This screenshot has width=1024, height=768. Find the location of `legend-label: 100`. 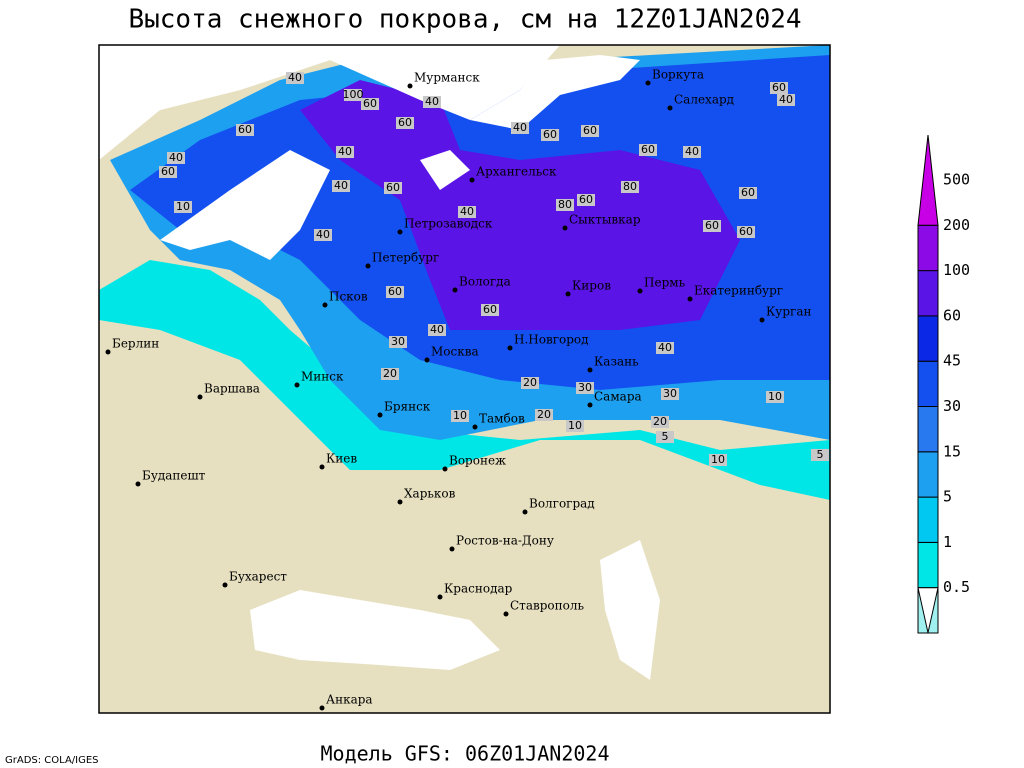

legend-label: 100 is located at coordinates (956, 270).